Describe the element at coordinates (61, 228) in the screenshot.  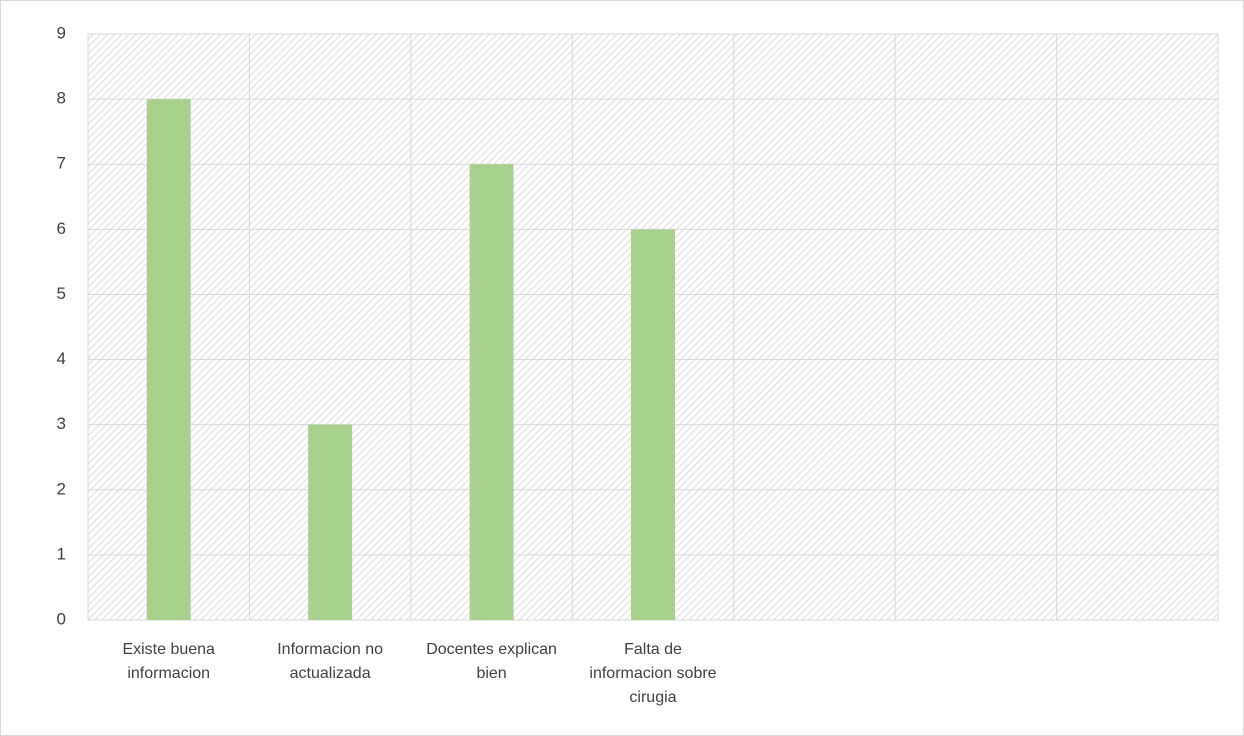
I see `y-tick-label: 6` at that location.